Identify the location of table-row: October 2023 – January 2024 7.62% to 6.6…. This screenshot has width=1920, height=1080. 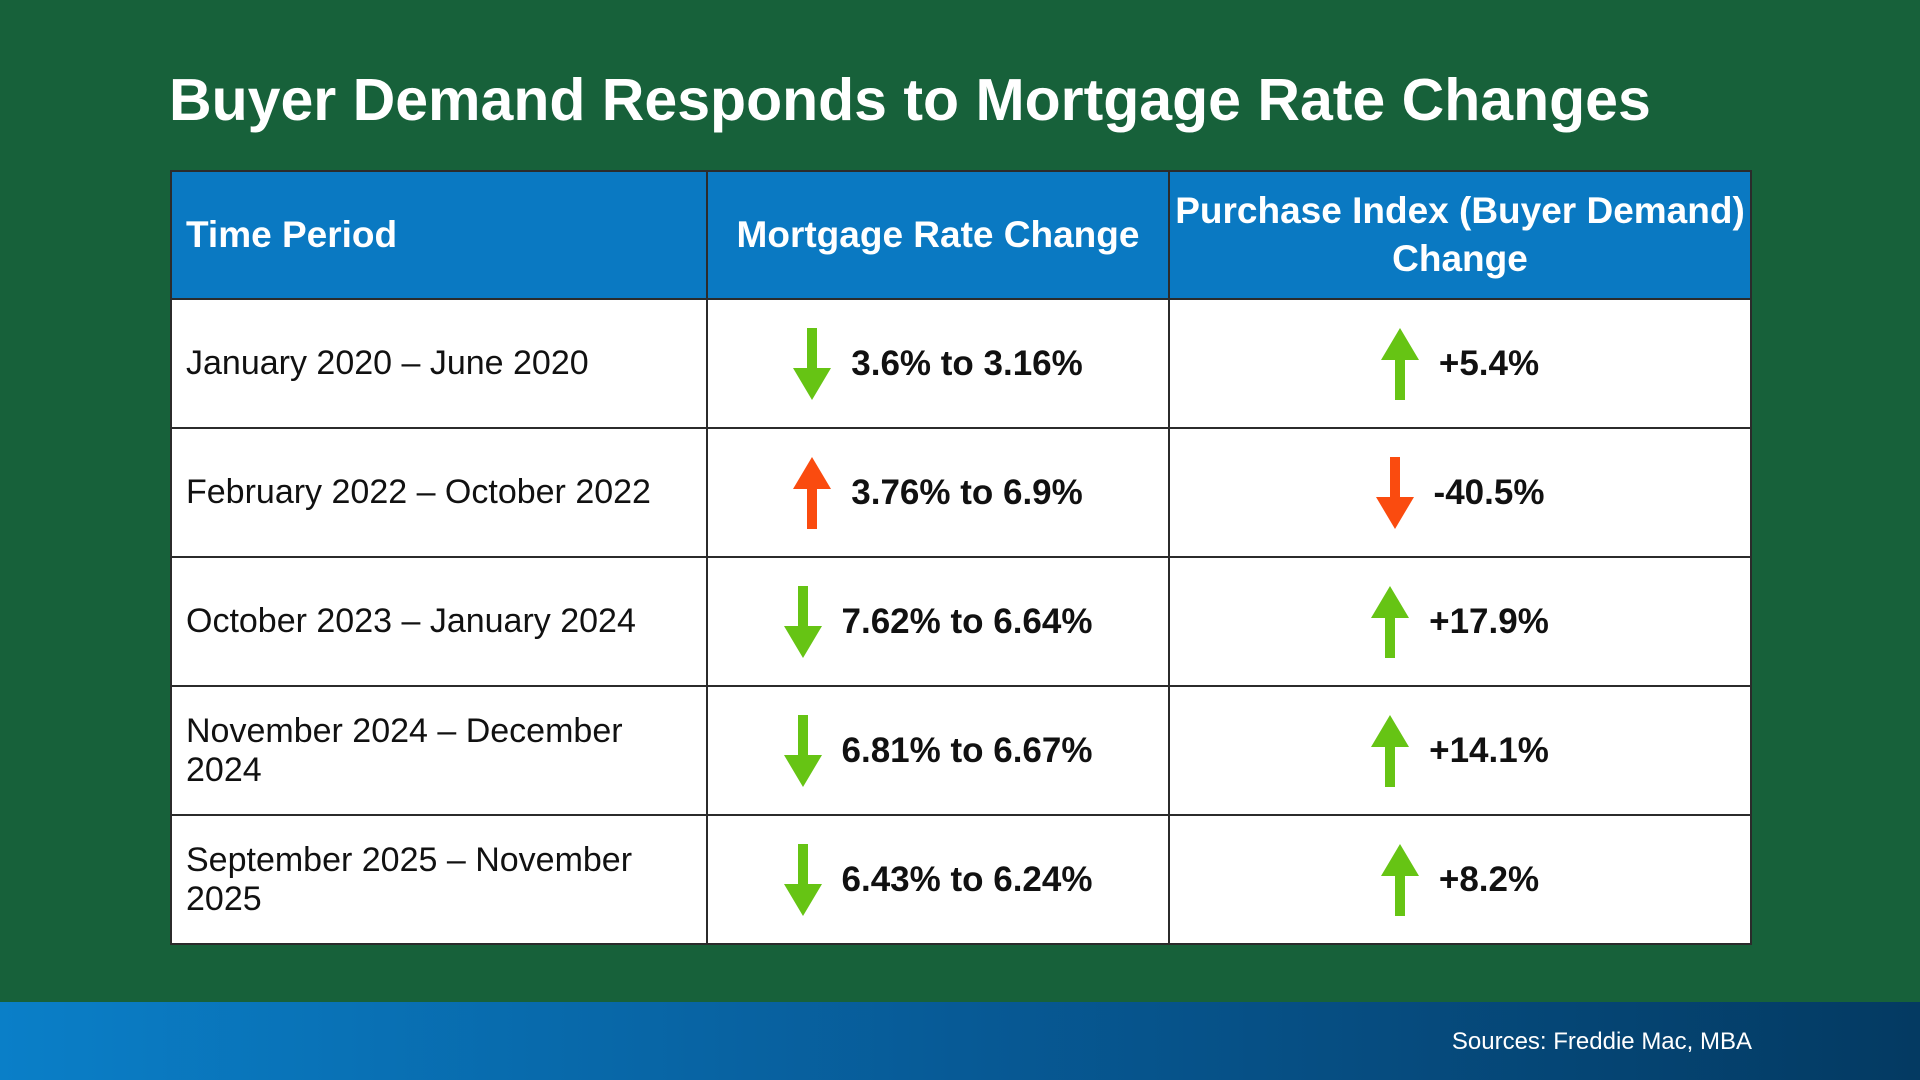
(961, 621).